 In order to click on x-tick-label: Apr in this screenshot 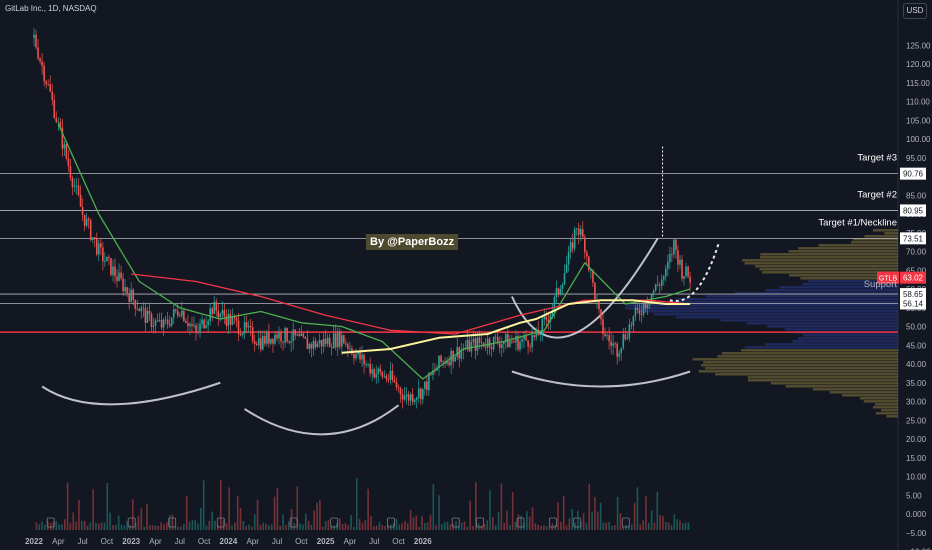, I will do `click(155, 541)`.